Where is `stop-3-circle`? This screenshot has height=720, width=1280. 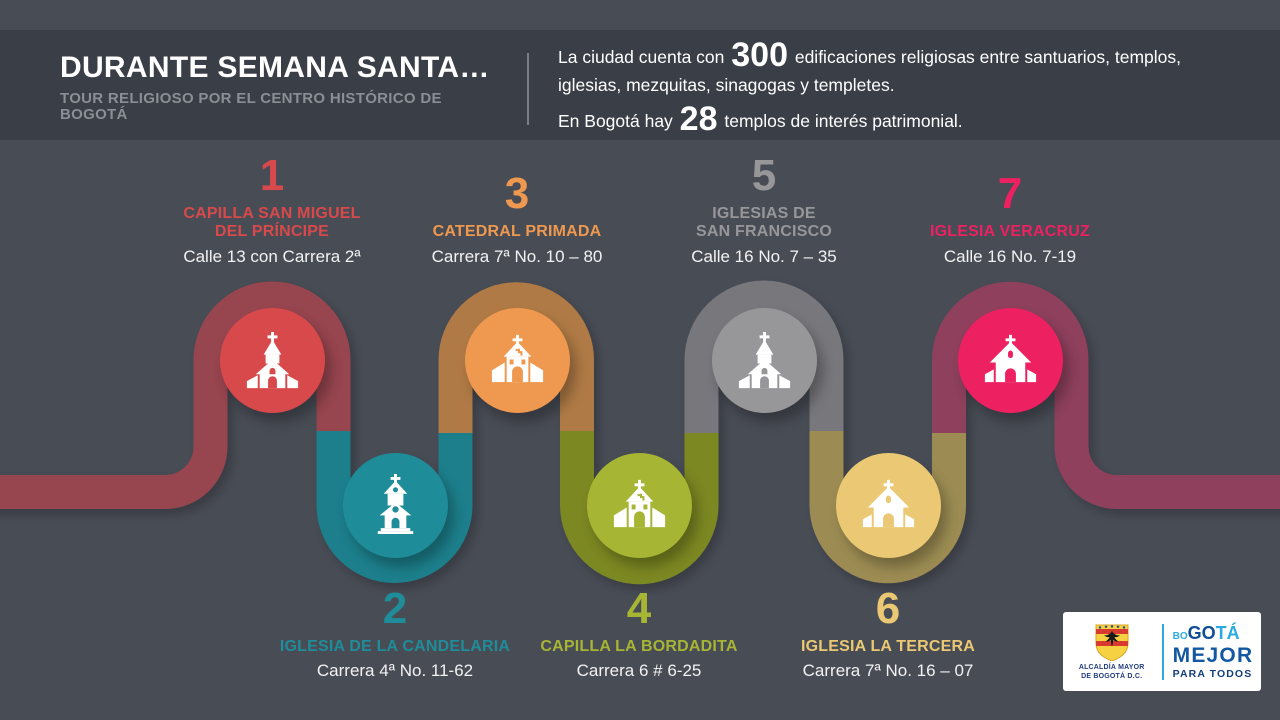 stop-3-circle is located at coordinates (517, 360).